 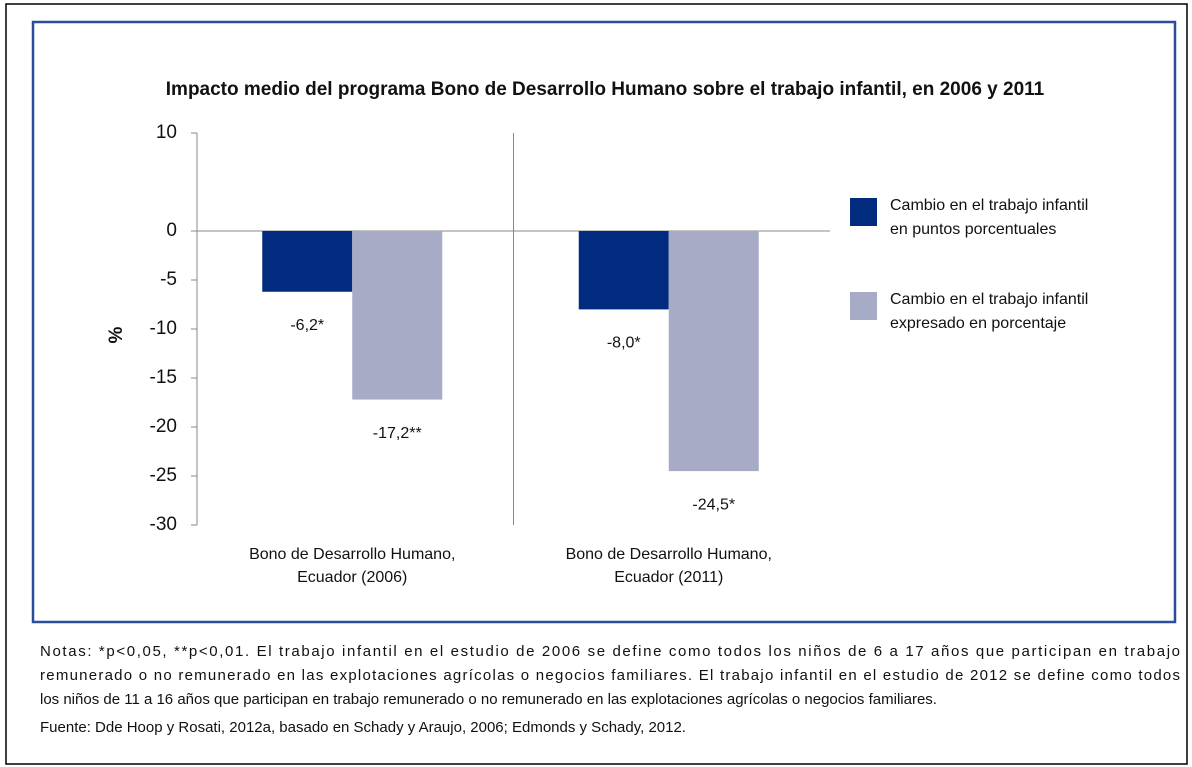 What do you see at coordinates (713, 504) in the screenshot?
I see `value-label: -24,5*` at bounding box center [713, 504].